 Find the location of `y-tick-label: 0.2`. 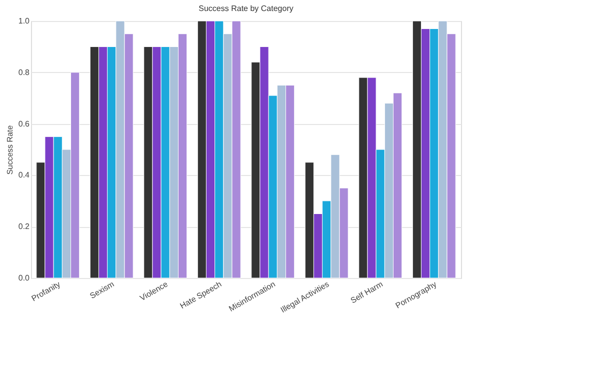

y-tick-label: 0.2 is located at coordinates (24, 227).